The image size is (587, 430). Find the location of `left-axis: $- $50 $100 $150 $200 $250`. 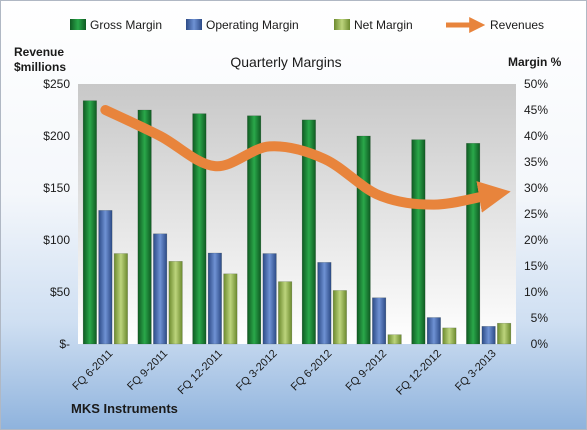

left-axis: $- $50 $100 $150 $200 $250 is located at coordinates (56, 214).